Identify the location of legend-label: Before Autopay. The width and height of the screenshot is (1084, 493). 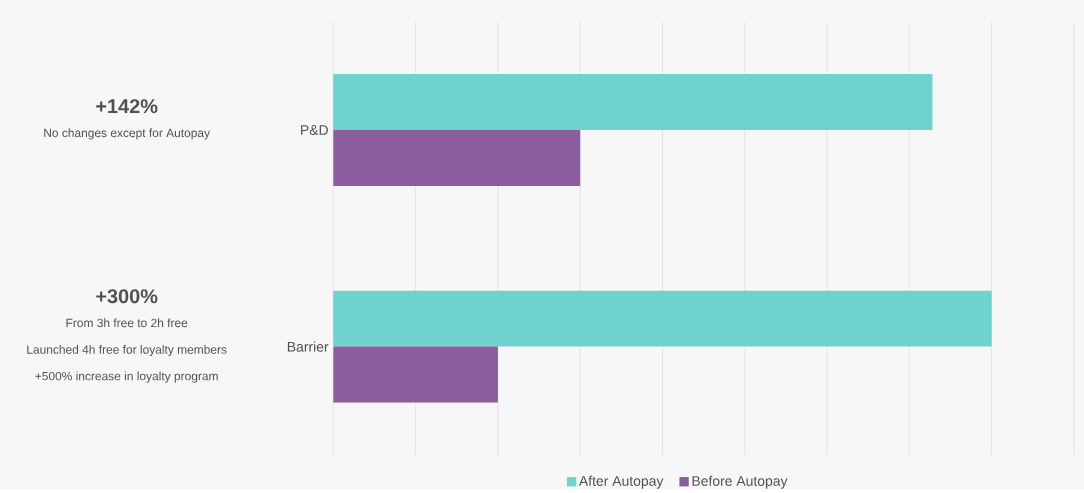
(740, 482).